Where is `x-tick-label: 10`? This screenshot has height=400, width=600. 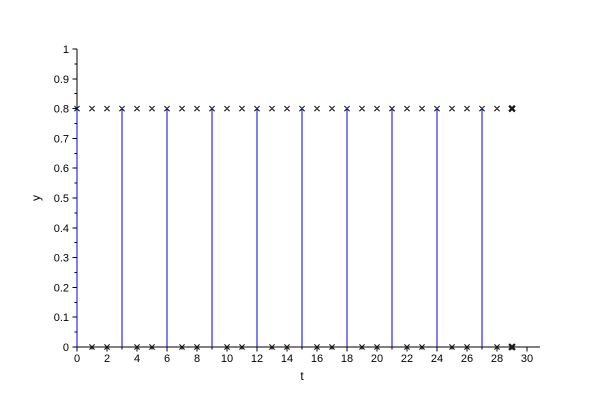
x-tick-label: 10 is located at coordinates (227, 359).